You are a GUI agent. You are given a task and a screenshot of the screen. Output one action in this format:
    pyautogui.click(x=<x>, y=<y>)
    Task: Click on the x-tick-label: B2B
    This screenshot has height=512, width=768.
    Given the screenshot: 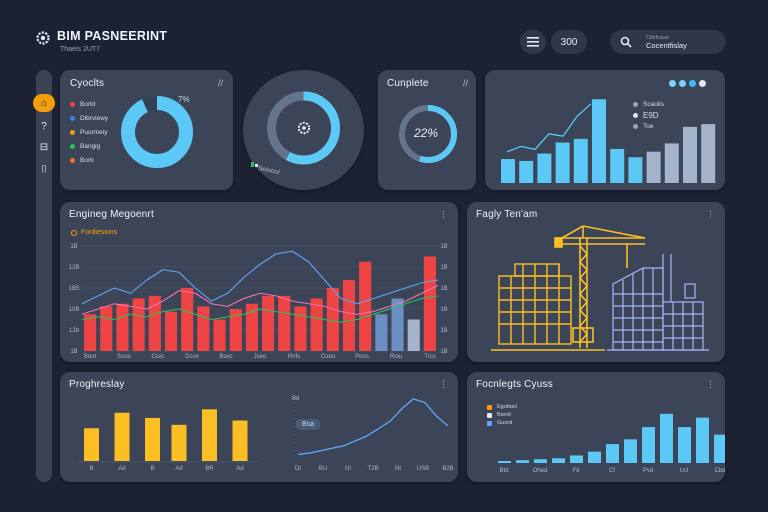 What is the action you would take?
    pyautogui.click(x=447, y=469)
    